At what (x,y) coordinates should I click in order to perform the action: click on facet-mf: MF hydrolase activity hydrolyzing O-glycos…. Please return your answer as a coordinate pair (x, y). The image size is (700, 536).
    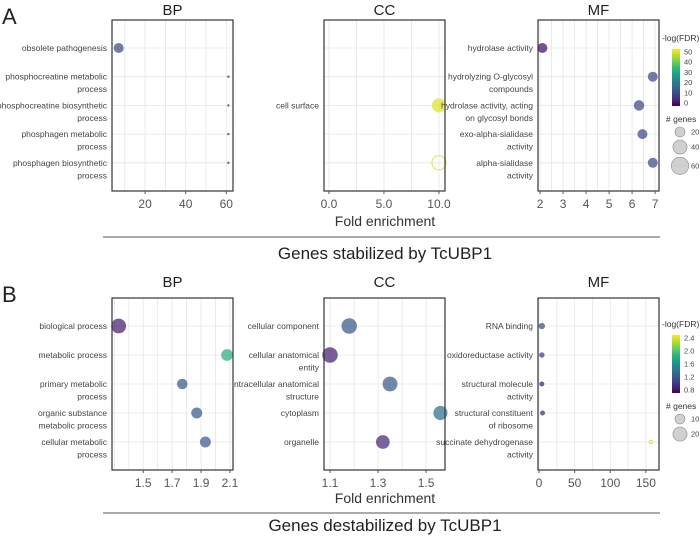
    Looking at the image, I should click on (550, 106).